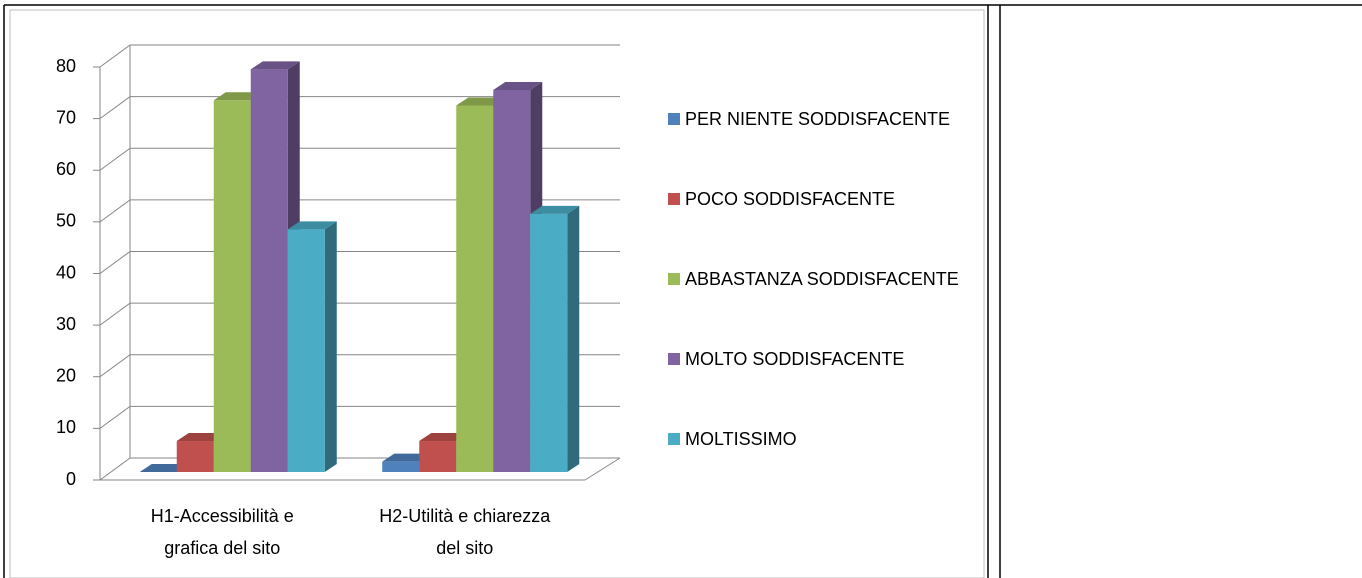 Image resolution: width=1362 pixels, height=578 pixels. What do you see at coordinates (66, 272) in the screenshot?
I see `y-tick-label: 40` at bounding box center [66, 272].